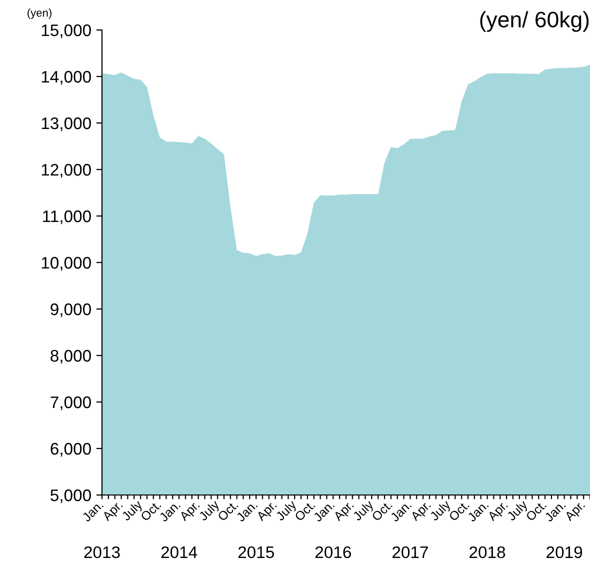 Image resolution: width=590 pixels, height=562 pixels. I want to click on y-tick-label: 13,000, so click(66, 124).